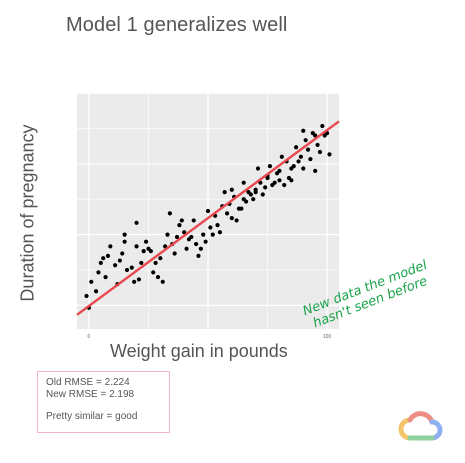  Describe the element at coordinates (90, 394) in the screenshot. I see `new-rmse: New RMSE = 2.198` at that location.